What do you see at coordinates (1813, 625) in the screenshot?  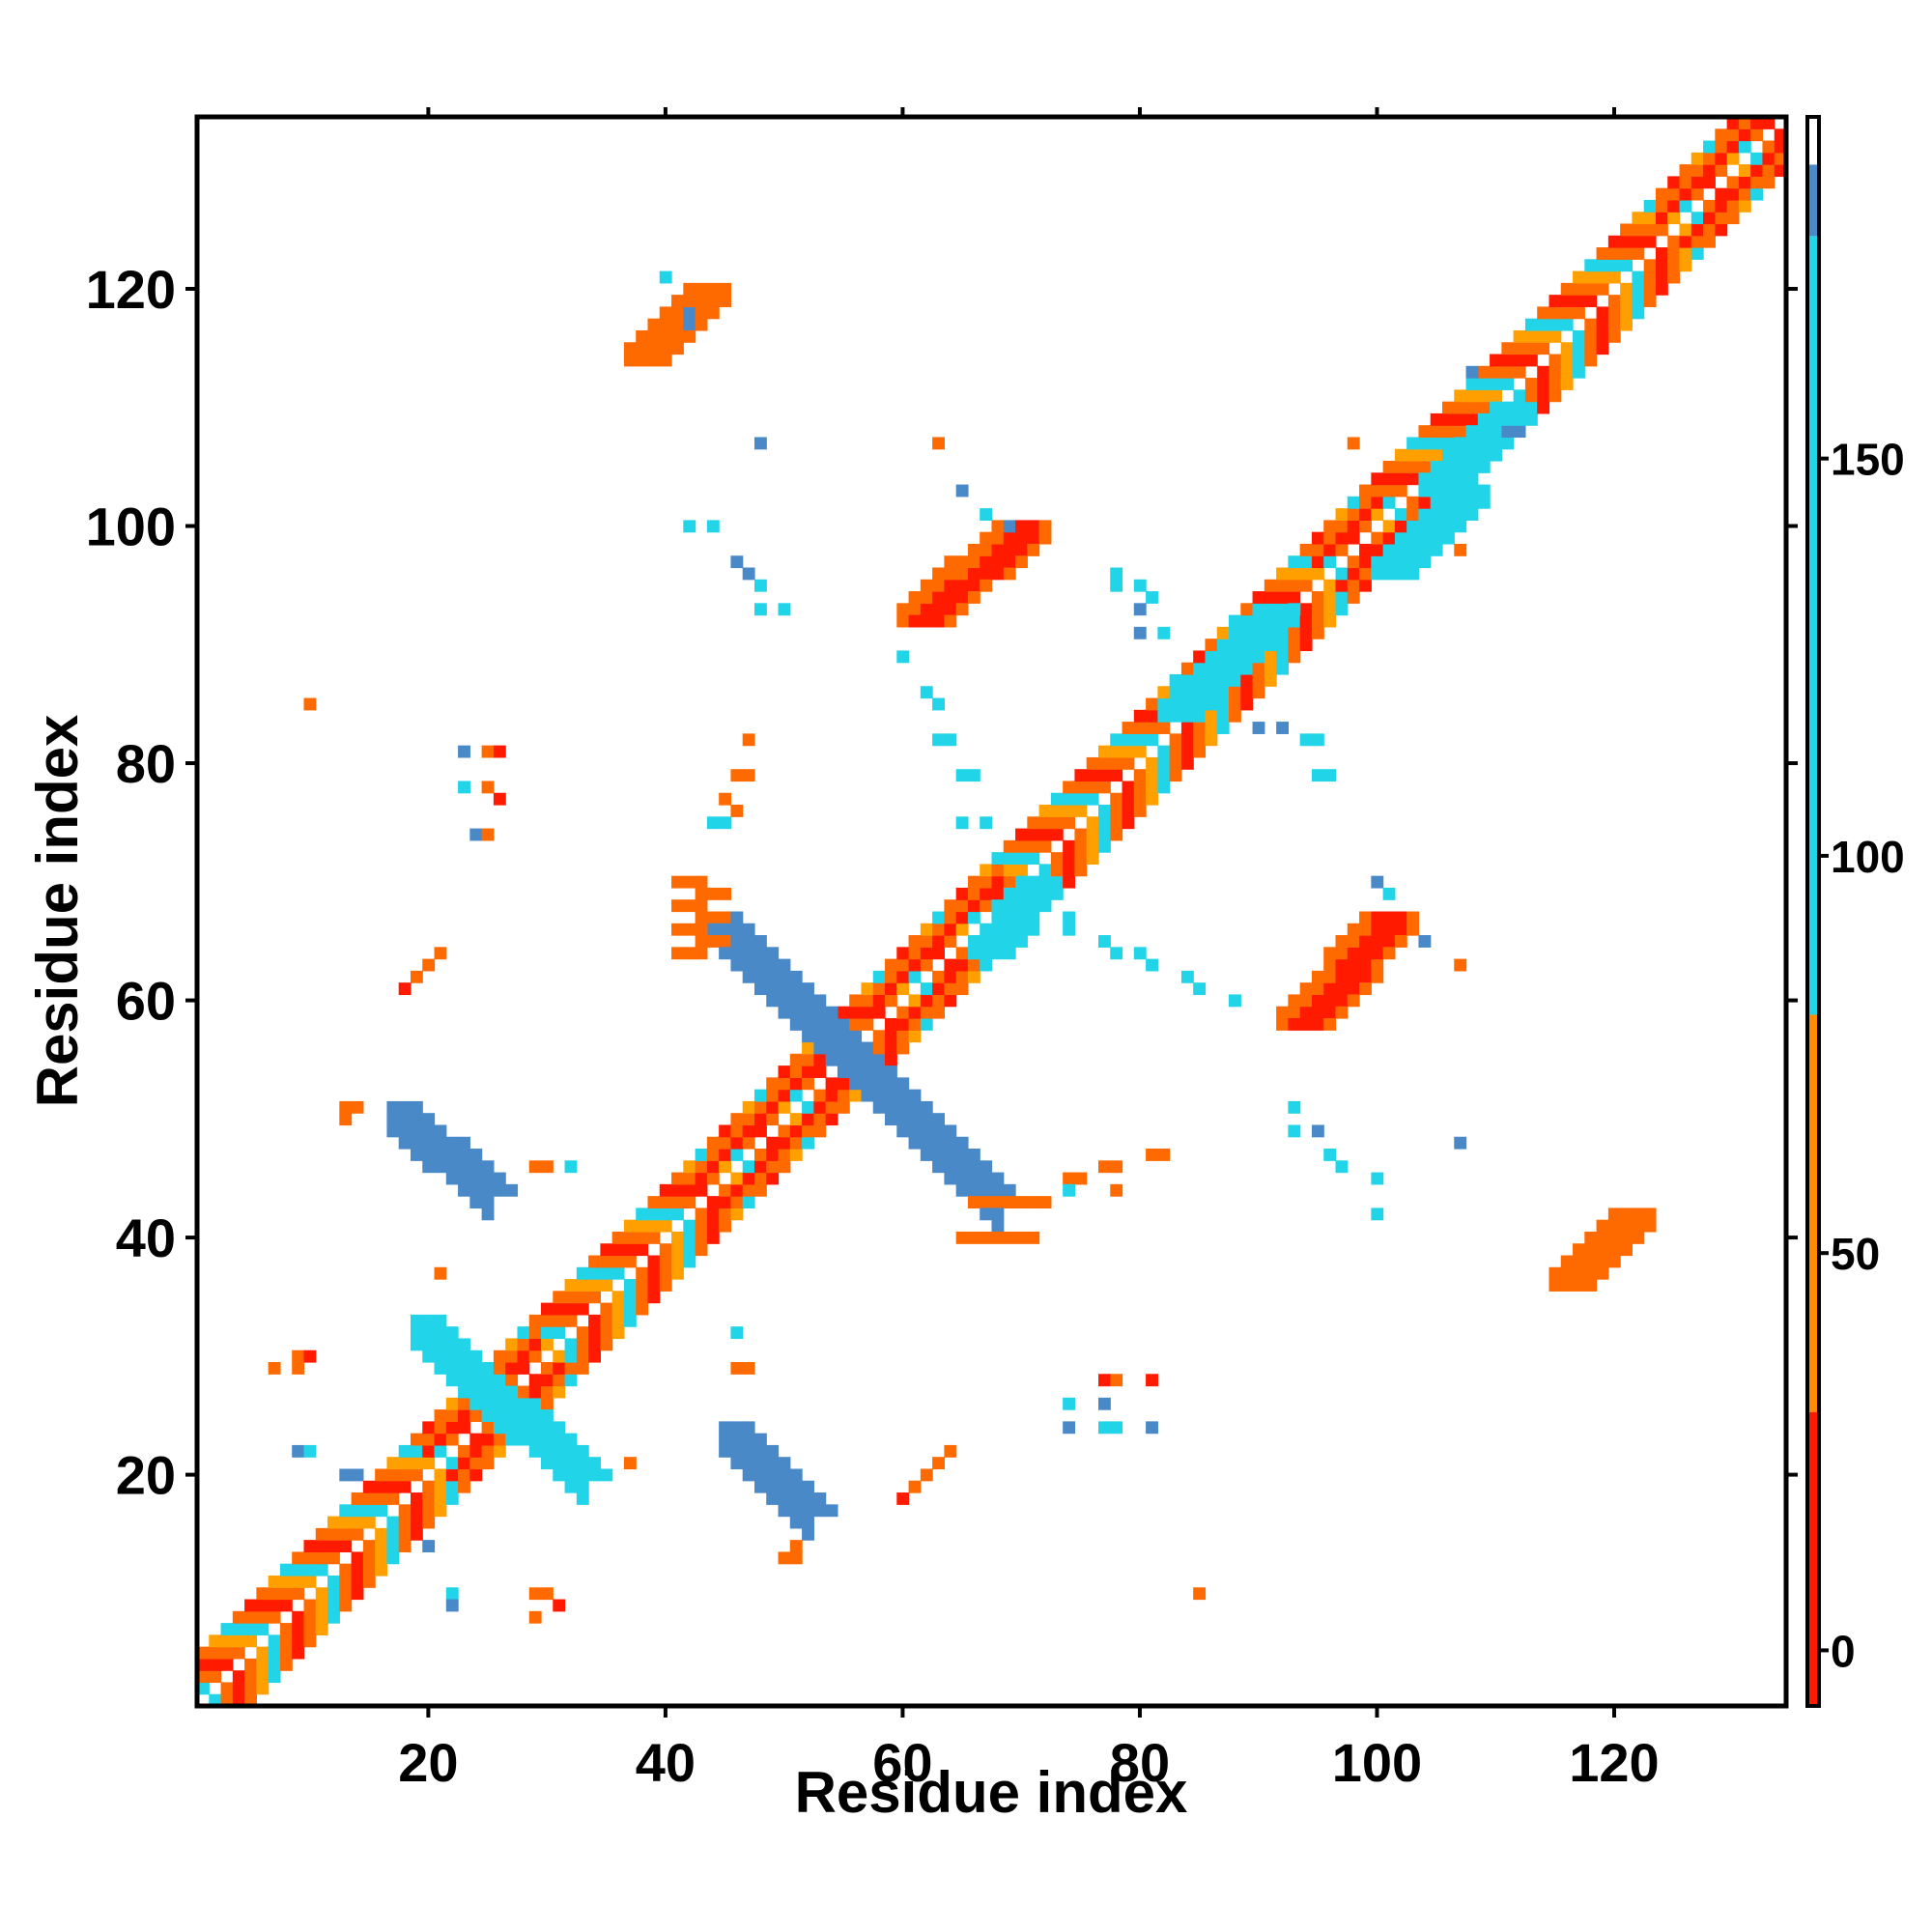 I see `colorbar-band` at bounding box center [1813, 625].